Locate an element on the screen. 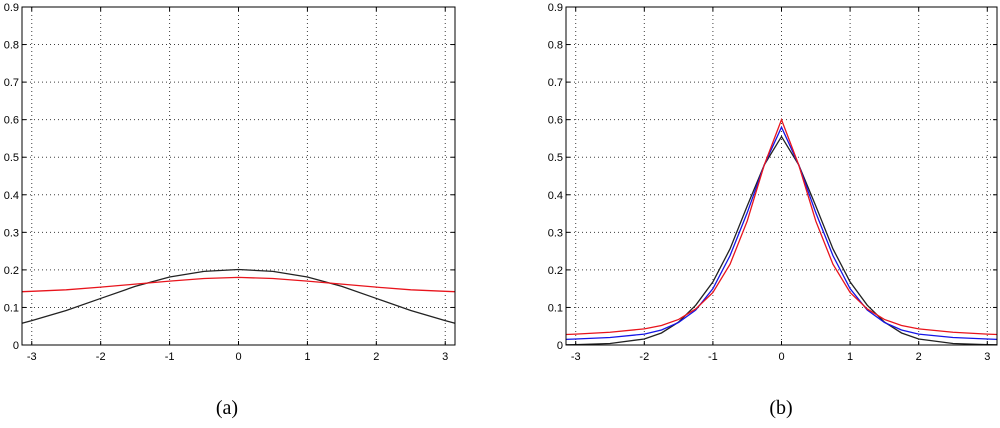 This screenshot has height=428, width=1000. panel-caption: (a) is located at coordinates (227, 408).